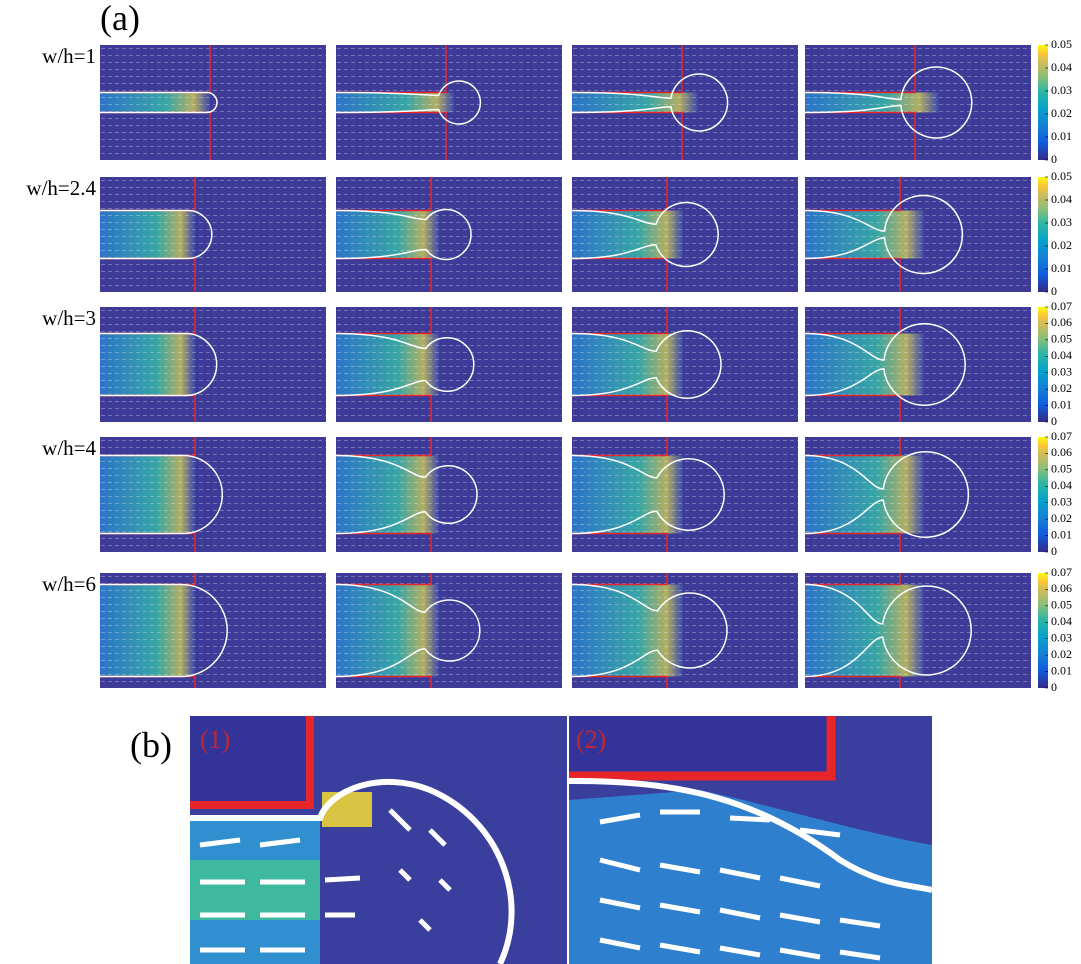 Image resolution: width=1081 pixels, height=964 pixels. Describe the element at coordinates (69, 584) in the screenshot. I see `row-label: w/h=6` at that location.